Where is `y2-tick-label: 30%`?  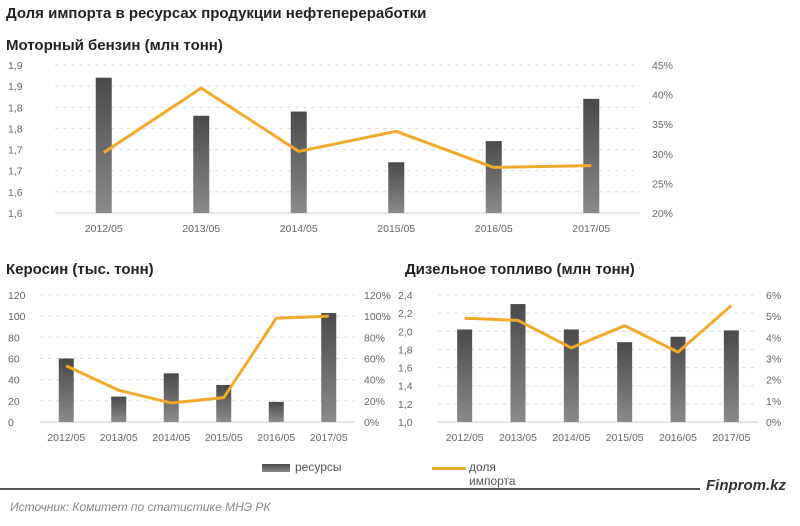
y2-tick-label: 30% is located at coordinates (662, 155).